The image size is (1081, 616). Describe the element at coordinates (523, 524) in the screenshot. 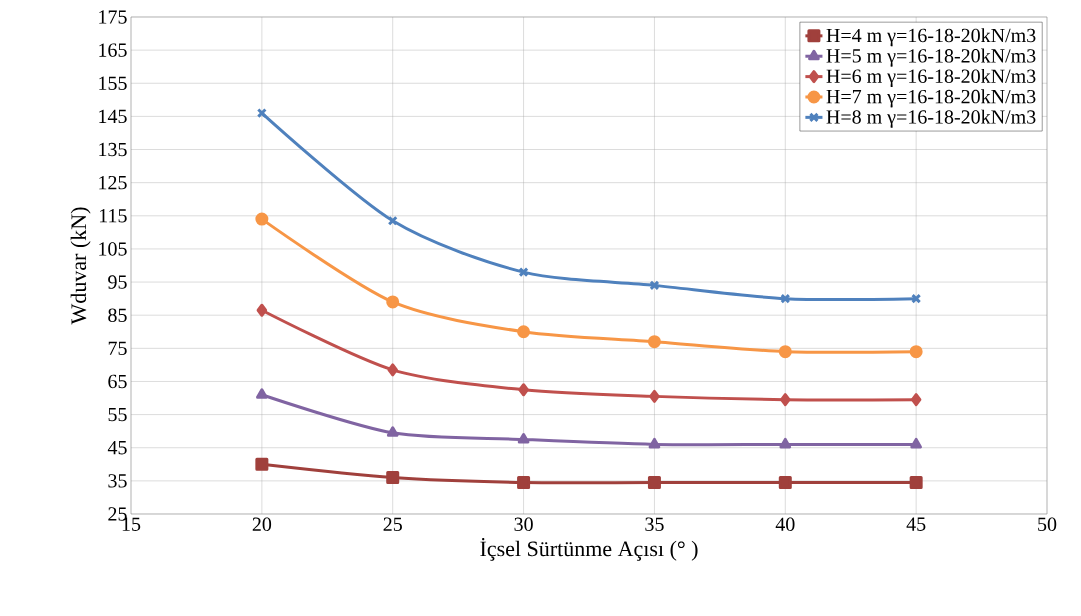

I see `x-tick-label: 30` at that location.